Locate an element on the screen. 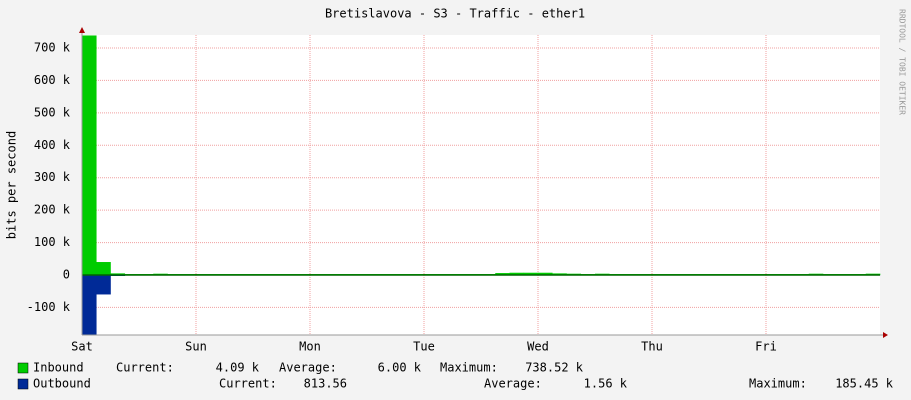 The width and height of the screenshot is (911, 400). y-tick-label: 200 k is located at coordinates (52, 210).